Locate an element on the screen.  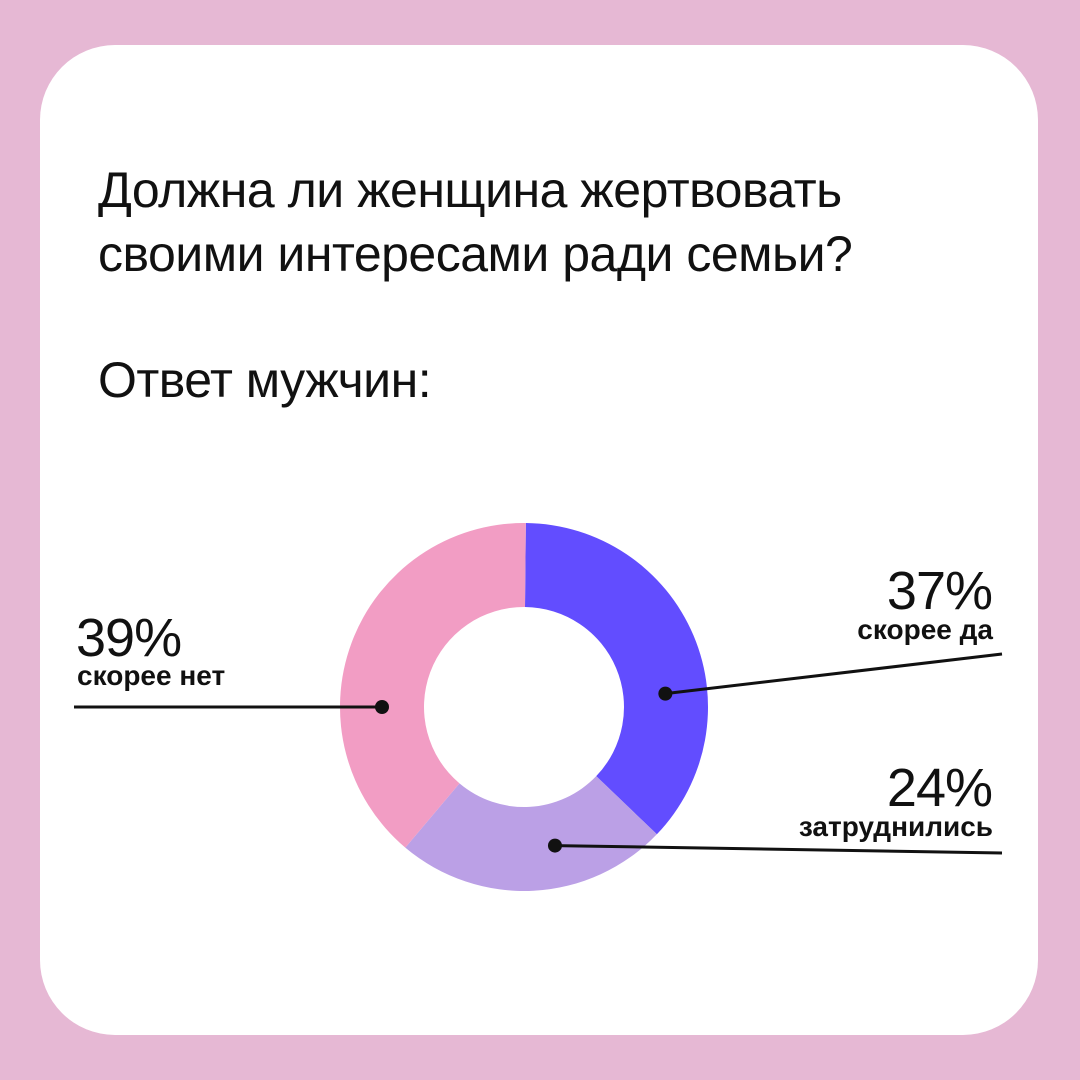
slice-yes-leader-dot is located at coordinates (665, 693).